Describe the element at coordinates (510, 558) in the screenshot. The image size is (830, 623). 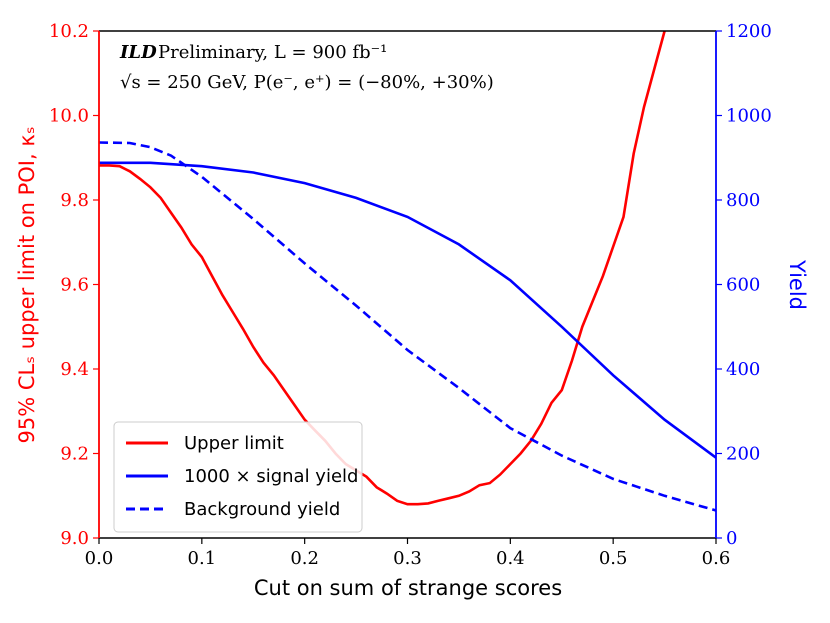
I see `x-tick-label: 0.4` at that location.